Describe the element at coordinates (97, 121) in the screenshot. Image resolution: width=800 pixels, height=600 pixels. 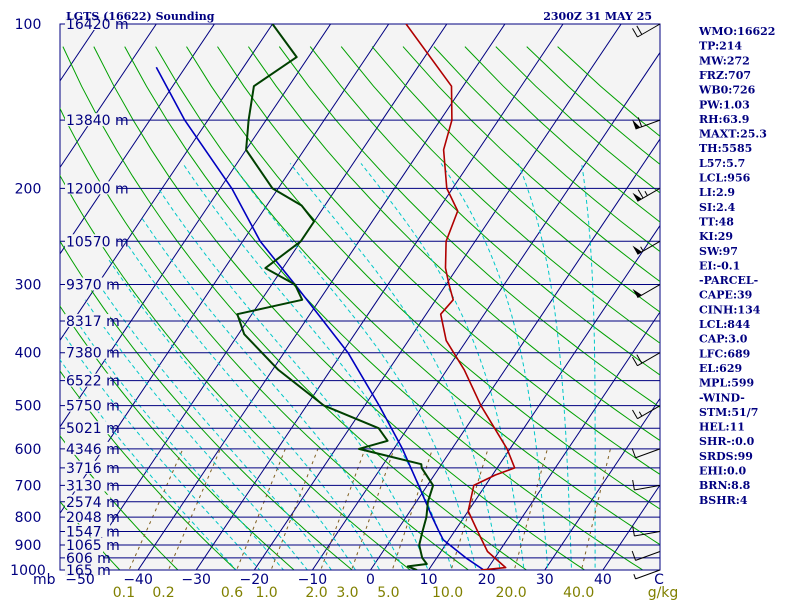
I see `height-label: 13840 m` at that location.